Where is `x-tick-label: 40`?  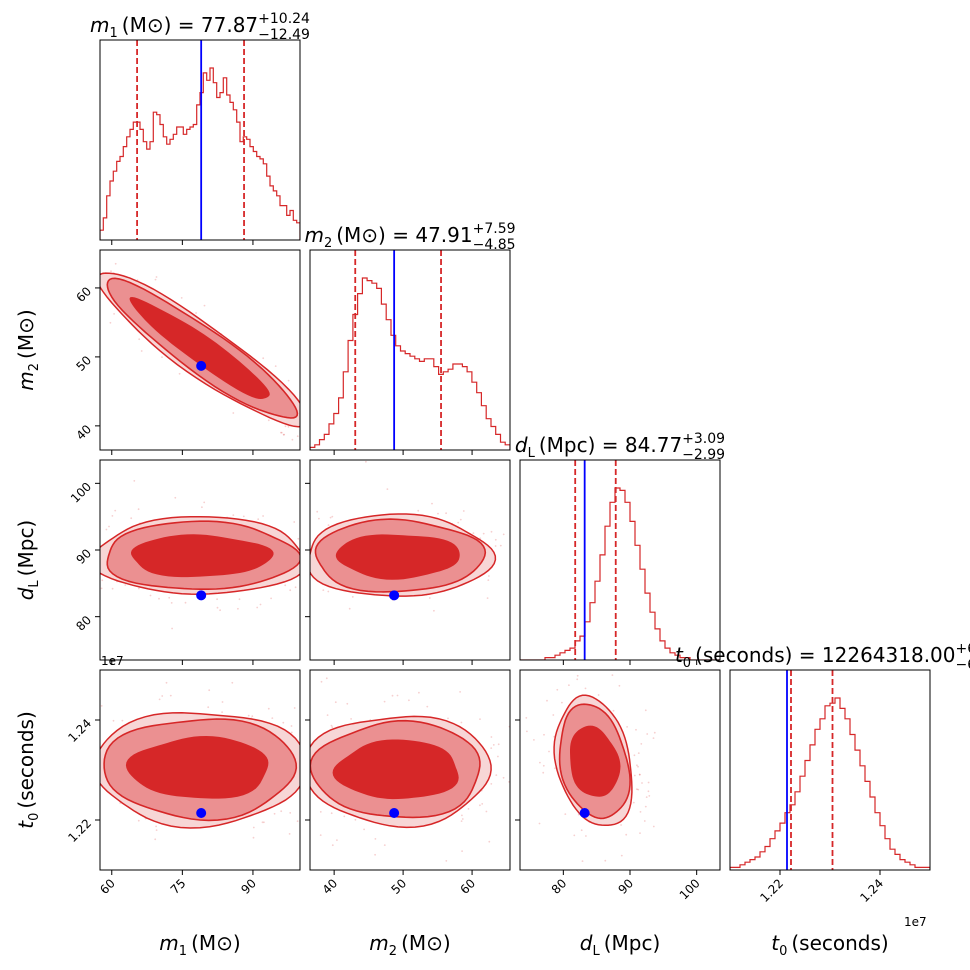
x-tick-label: 40 is located at coordinates (330, 886).